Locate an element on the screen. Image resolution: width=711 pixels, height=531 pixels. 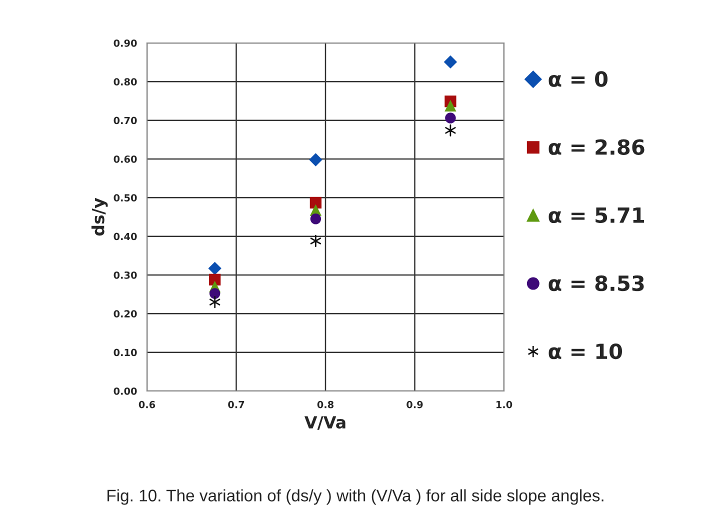
x-axis-title: V/Va is located at coordinates (325, 423).